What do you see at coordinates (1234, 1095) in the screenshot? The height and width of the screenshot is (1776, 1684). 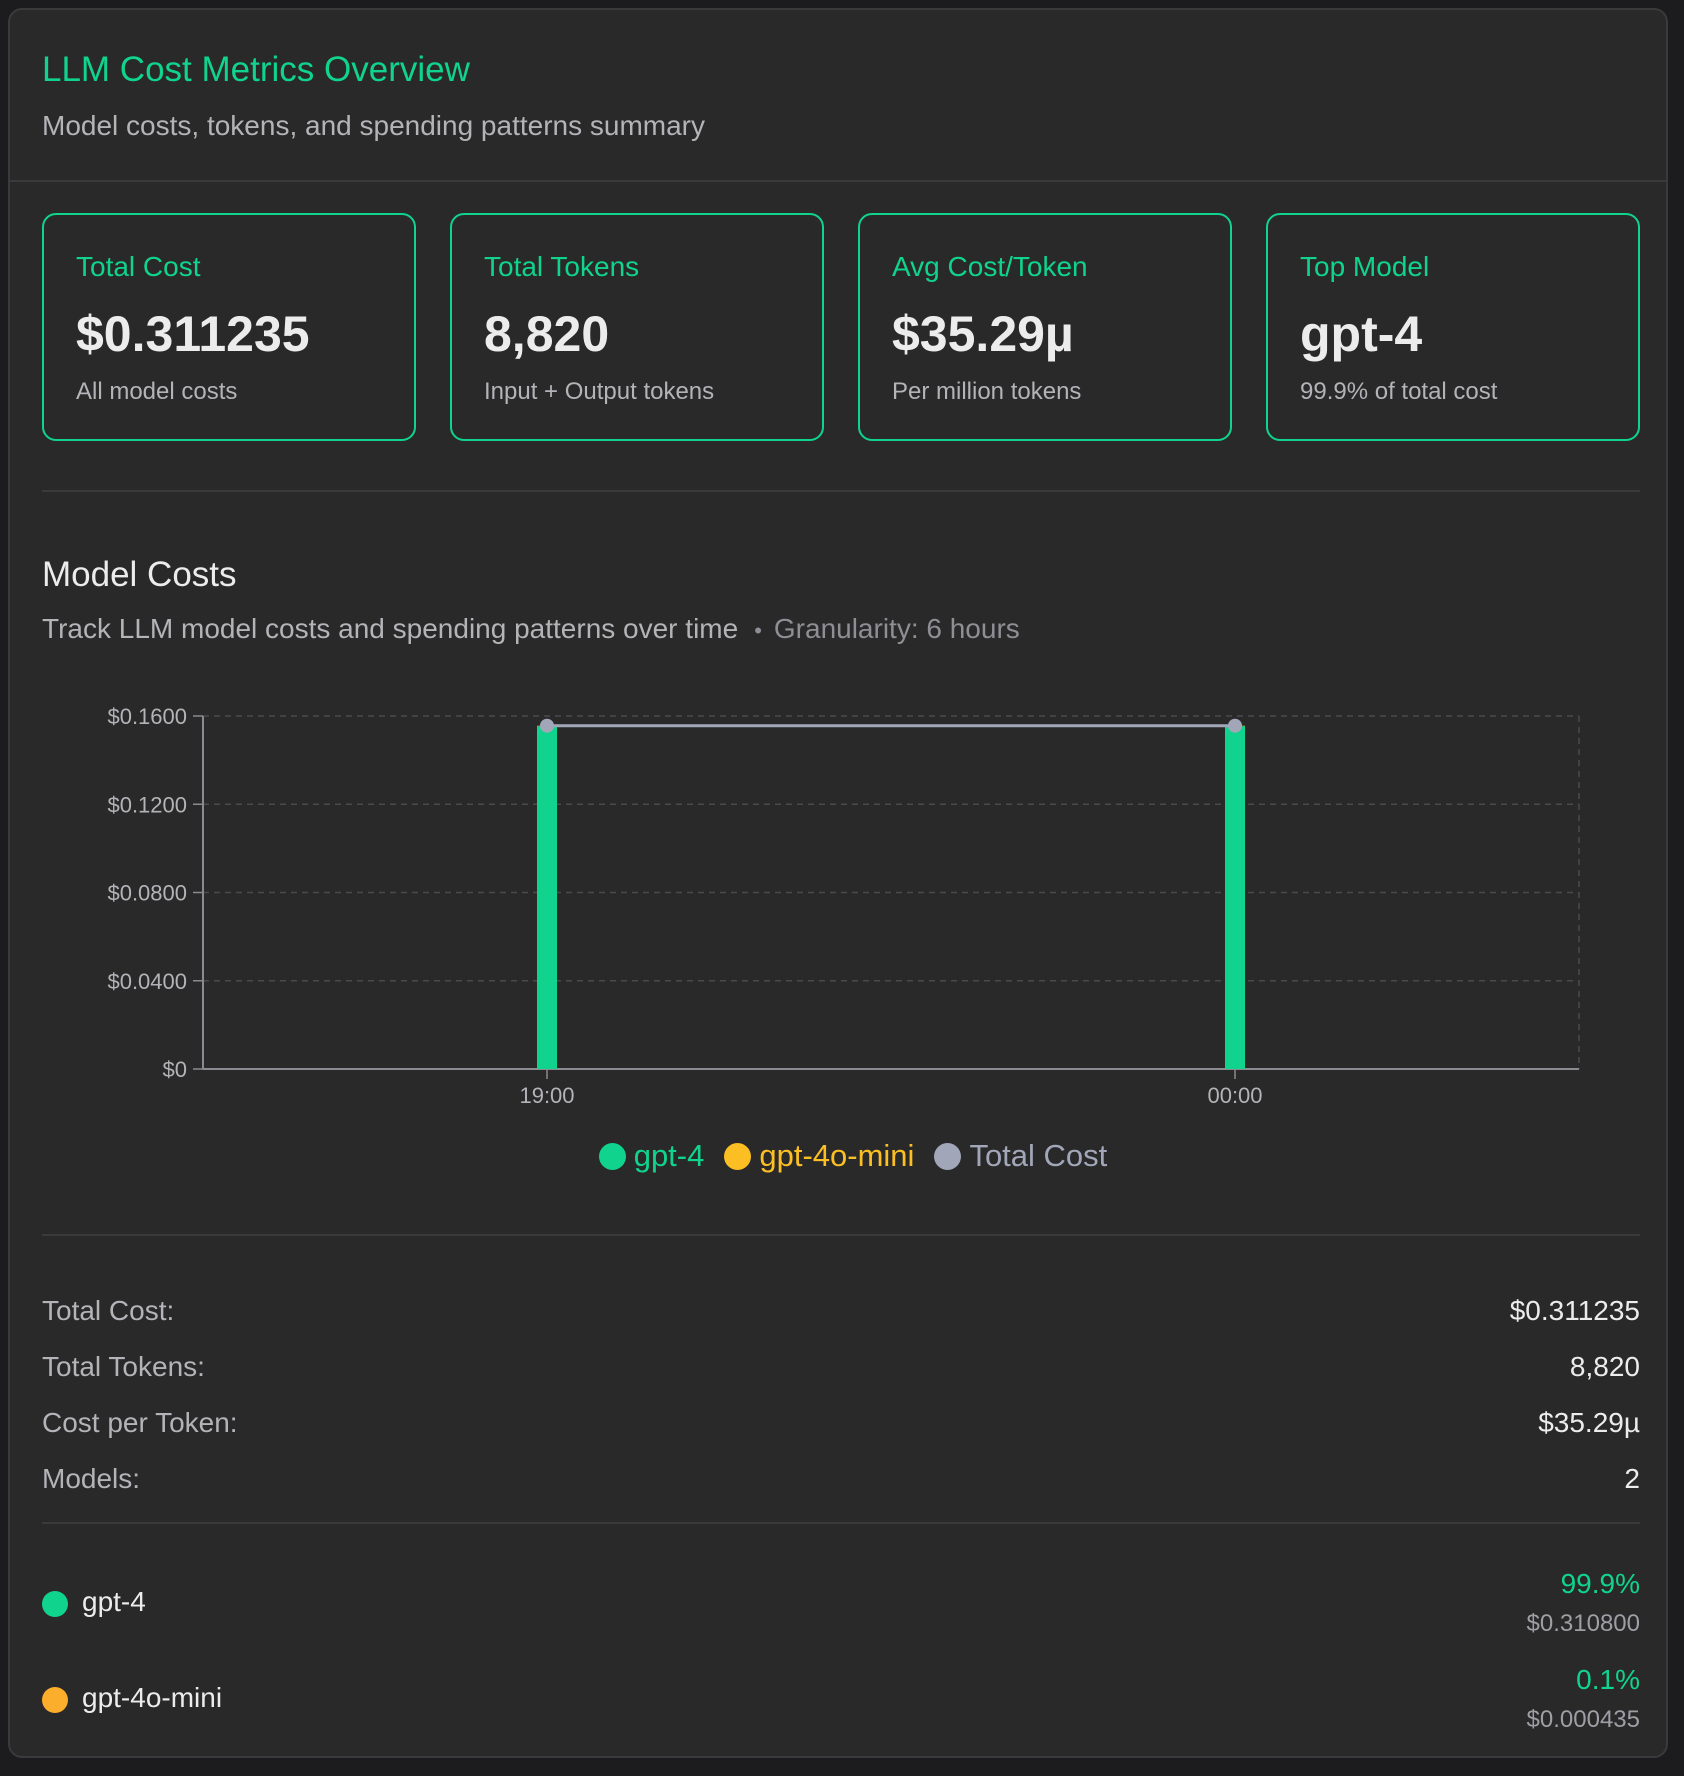 I see `x-tick-label: 00:00` at bounding box center [1234, 1095].